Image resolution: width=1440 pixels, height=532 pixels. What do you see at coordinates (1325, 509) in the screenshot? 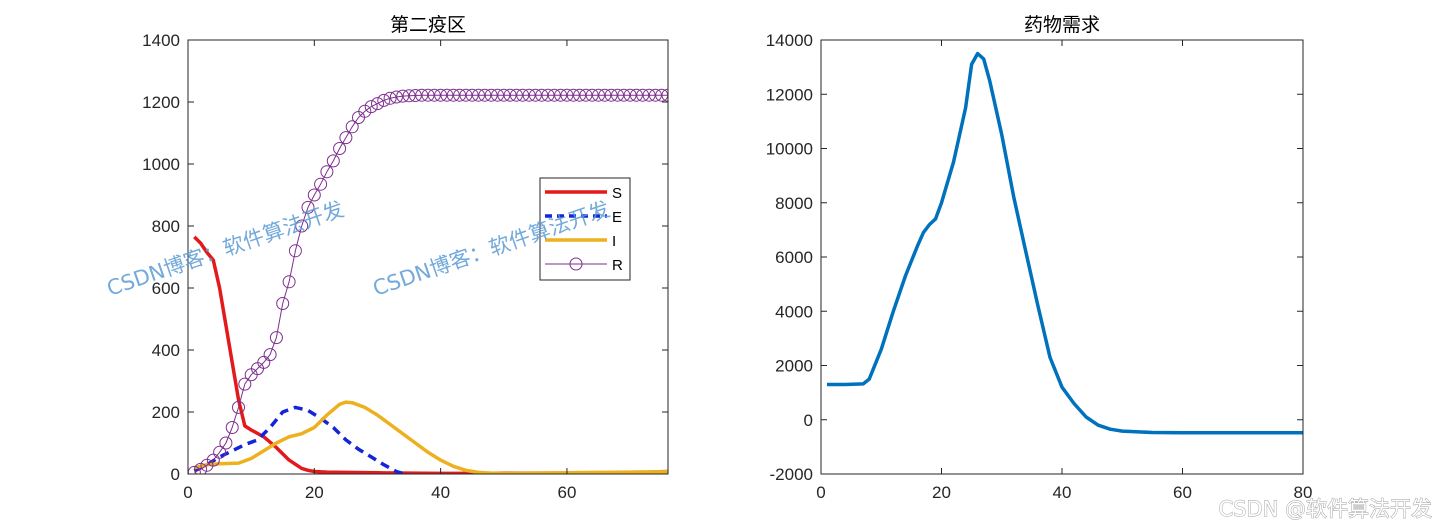
I see `footer-watermark: CSDN @软件算法开发` at bounding box center [1325, 509].